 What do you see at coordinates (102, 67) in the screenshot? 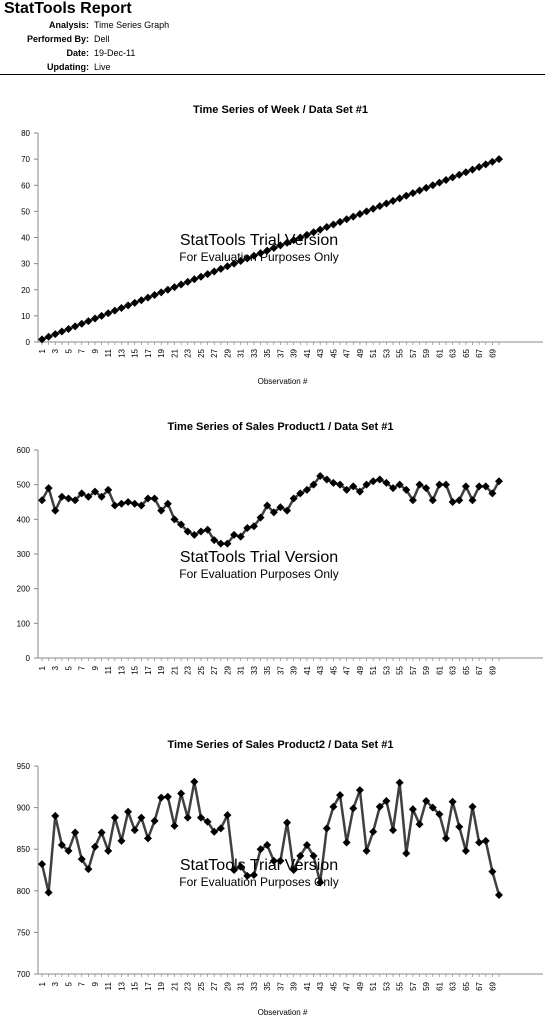
I see `meta-value: Live` at bounding box center [102, 67].